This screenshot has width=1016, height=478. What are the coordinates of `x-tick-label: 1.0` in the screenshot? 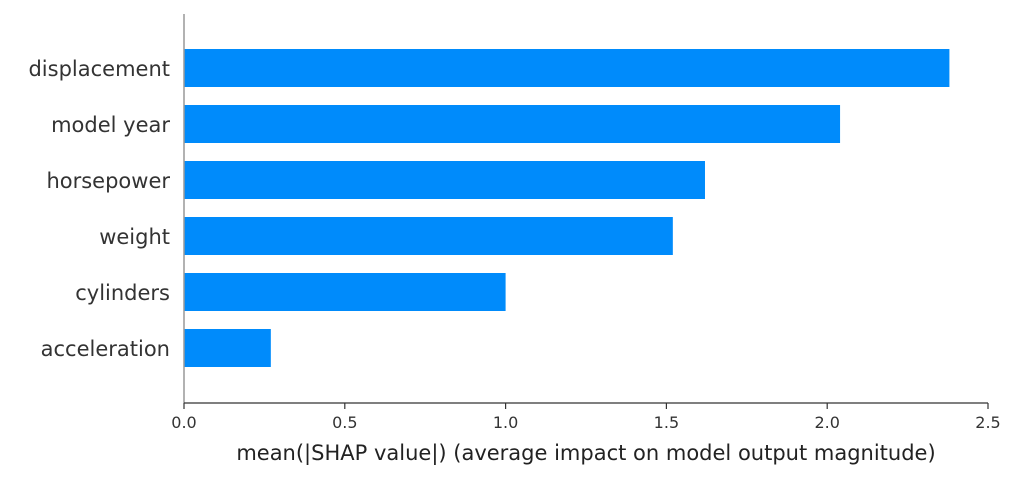 It's located at (505, 422).